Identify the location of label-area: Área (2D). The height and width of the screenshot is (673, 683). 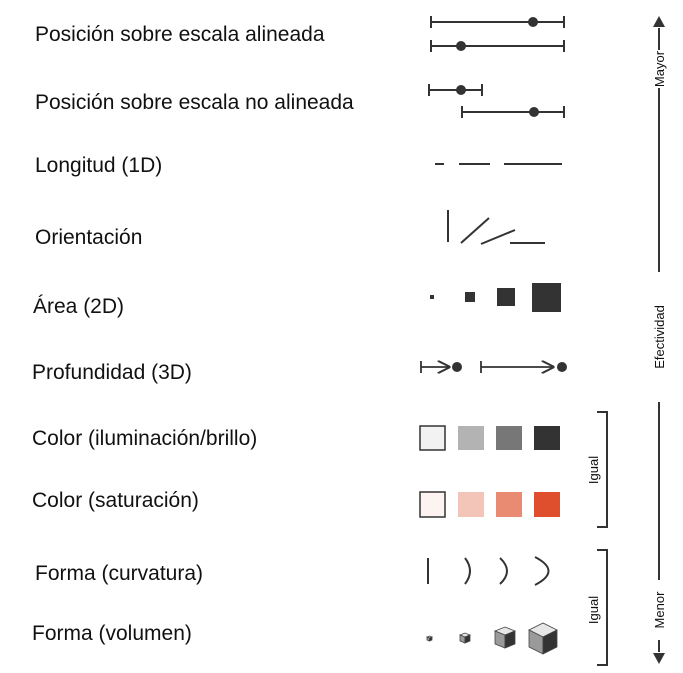
(79, 306).